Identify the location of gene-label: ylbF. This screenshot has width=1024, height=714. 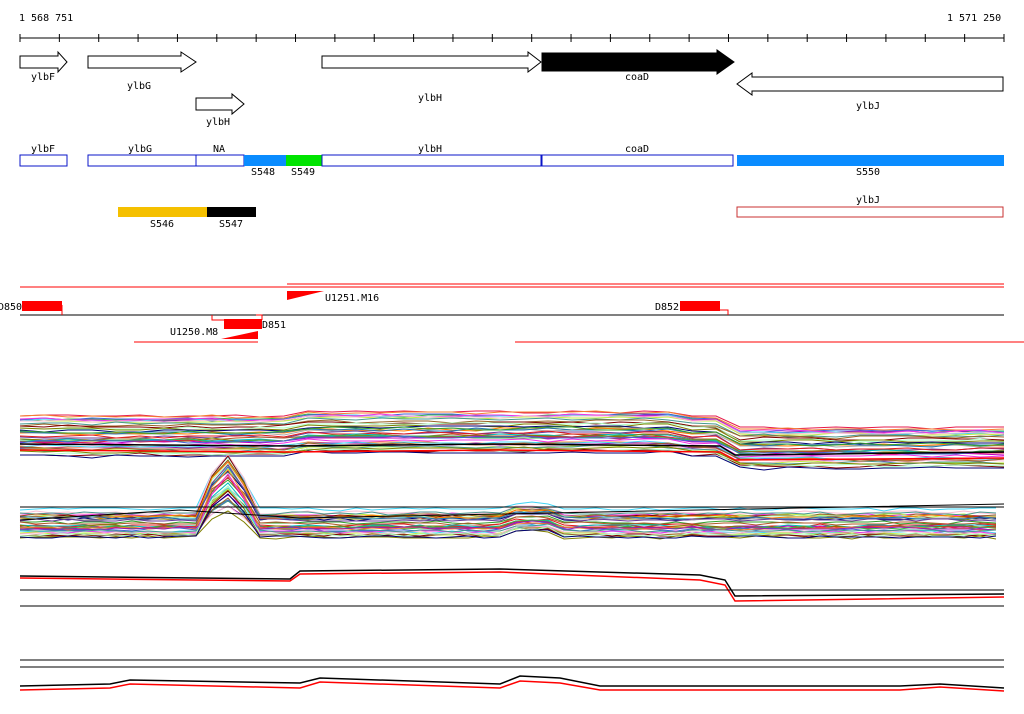
(43, 77).